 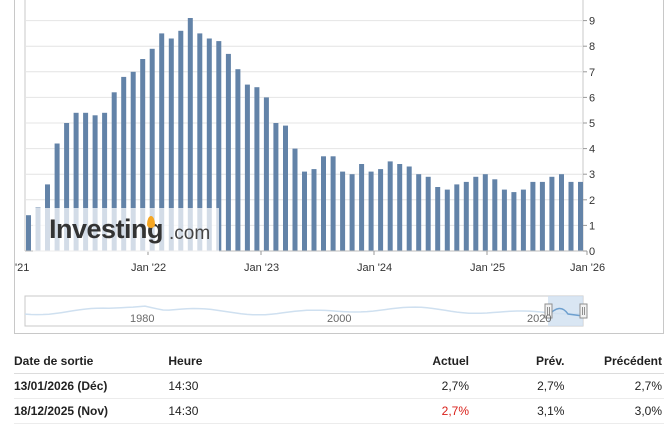 What do you see at coordinates (592, 226) in the screenshot?
I see `y-tick-label: 1` at bounding box center [592, 226].